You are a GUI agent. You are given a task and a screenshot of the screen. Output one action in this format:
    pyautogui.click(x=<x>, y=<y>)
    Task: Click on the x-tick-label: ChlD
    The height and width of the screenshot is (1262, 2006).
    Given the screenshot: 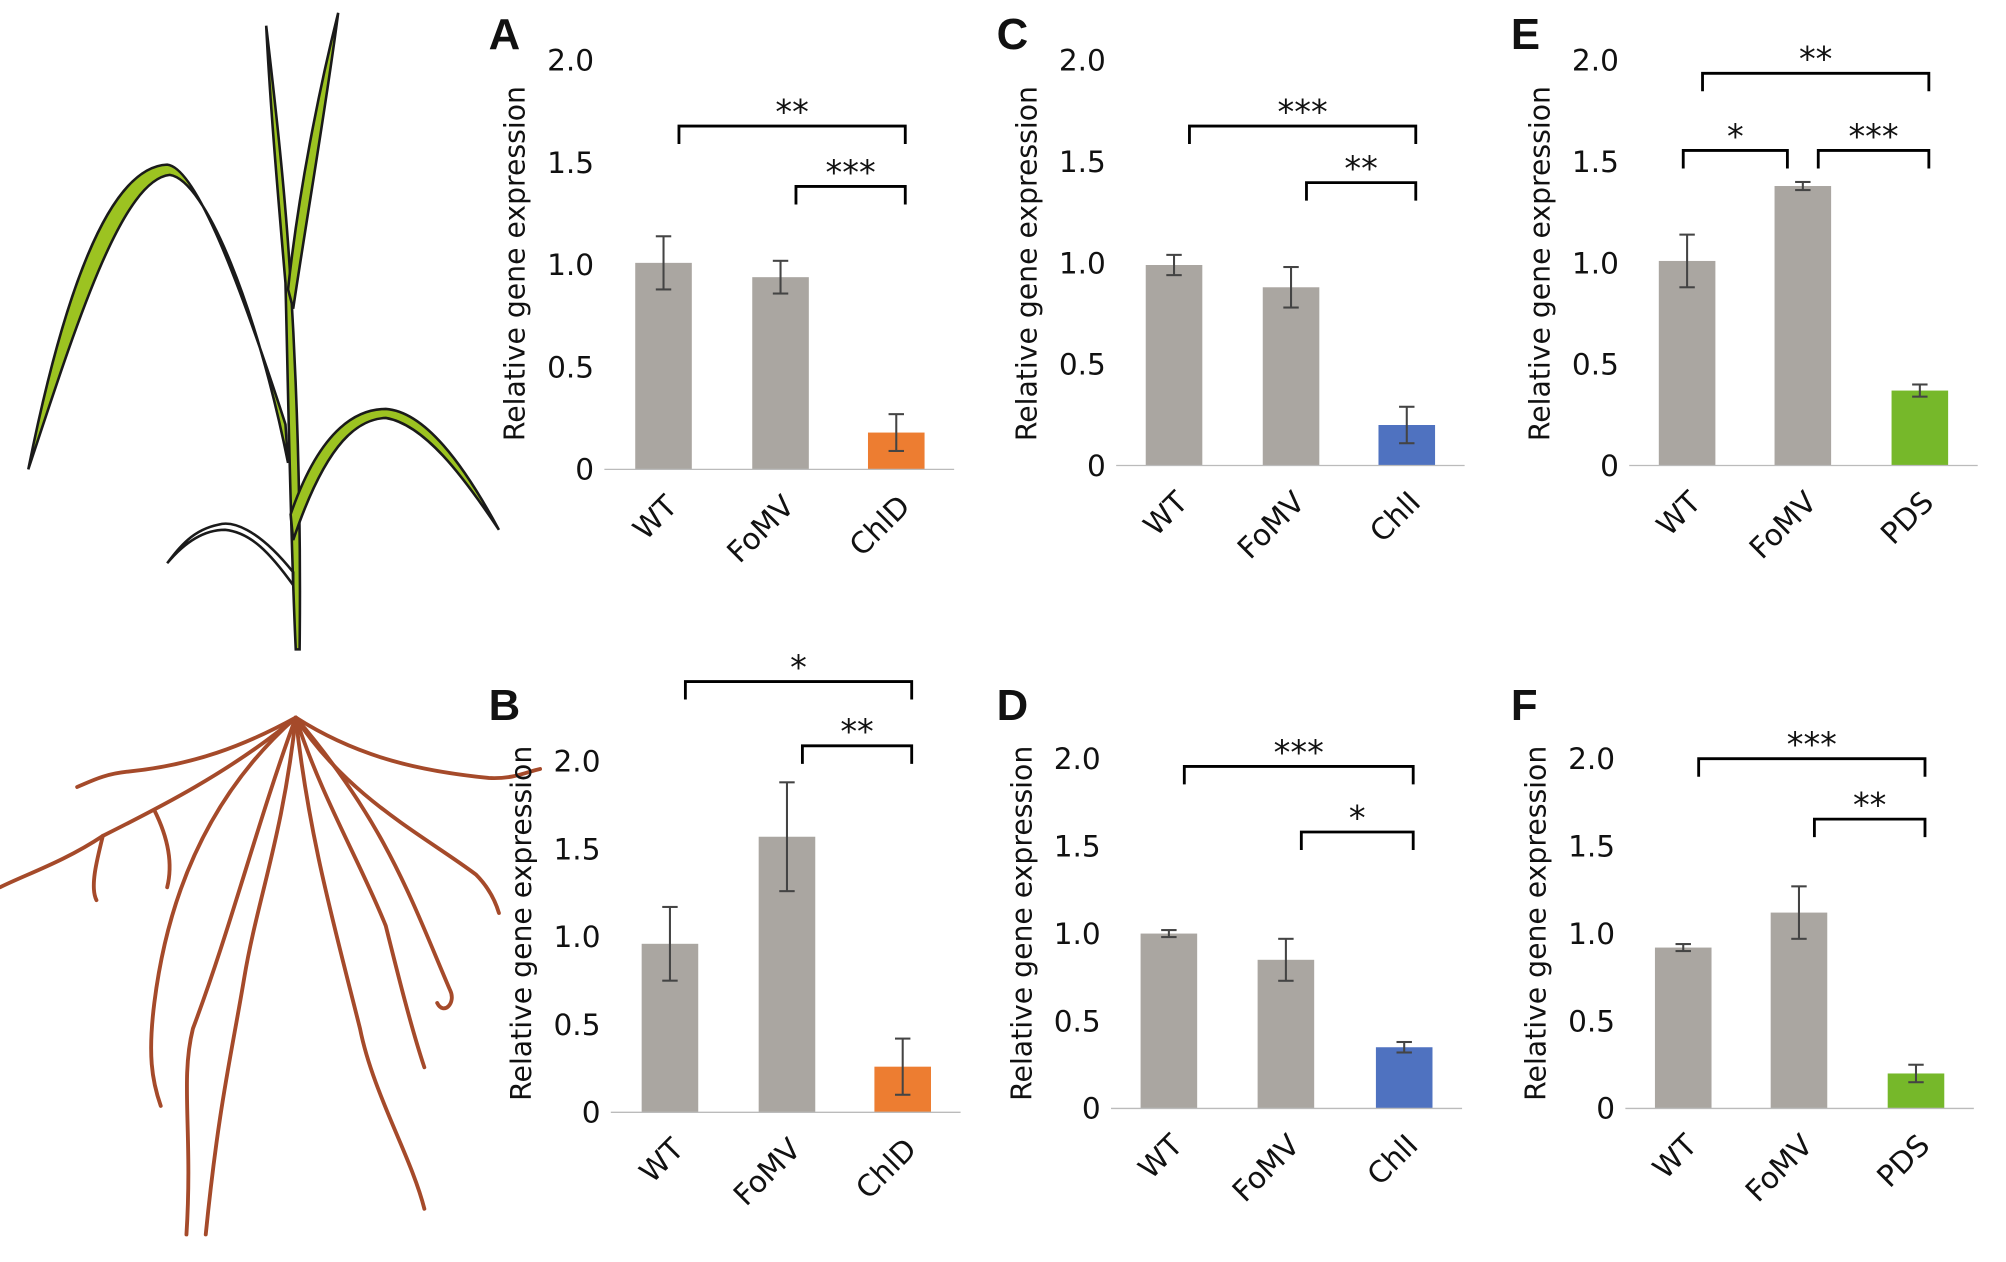 What is the action you would take?
    pyautogui.click(x=880, y=526)
    